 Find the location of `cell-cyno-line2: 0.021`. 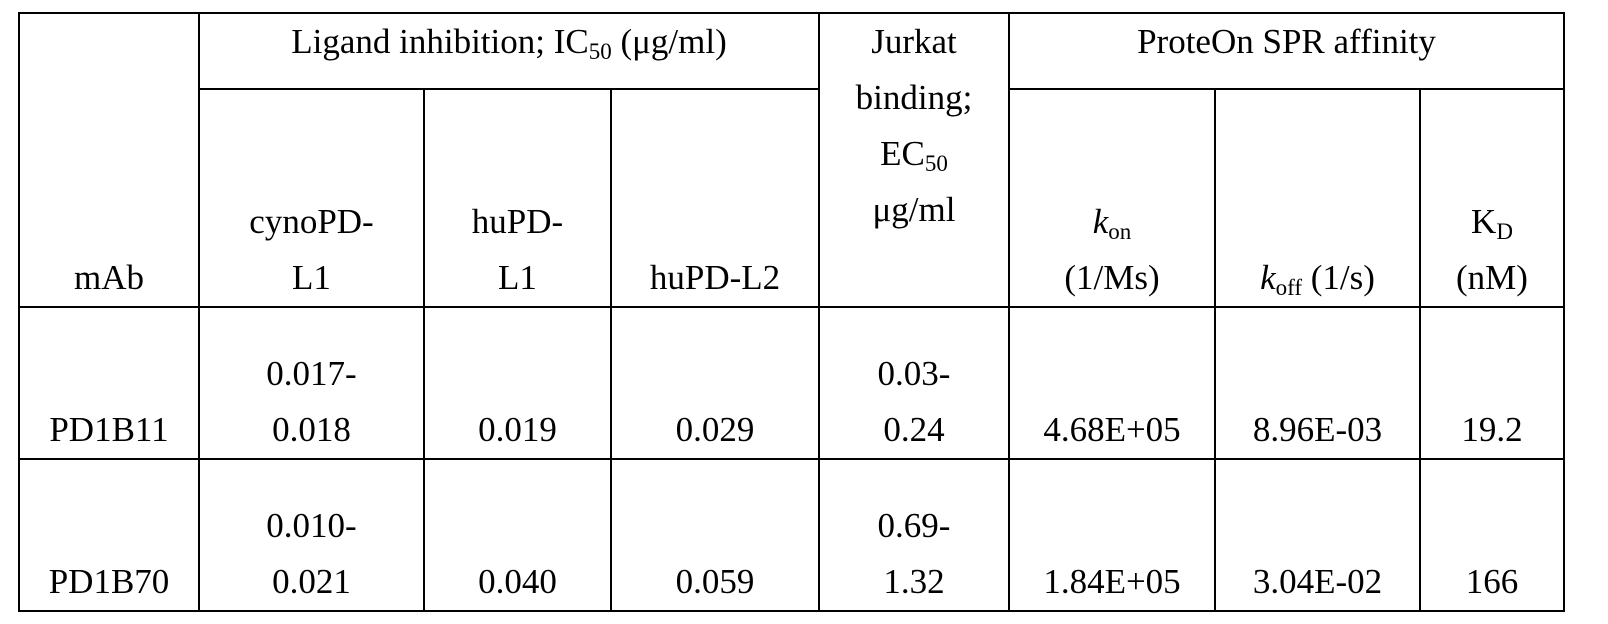

cell-cyno-line2: 0.021 is located at coordinates (311, 581).